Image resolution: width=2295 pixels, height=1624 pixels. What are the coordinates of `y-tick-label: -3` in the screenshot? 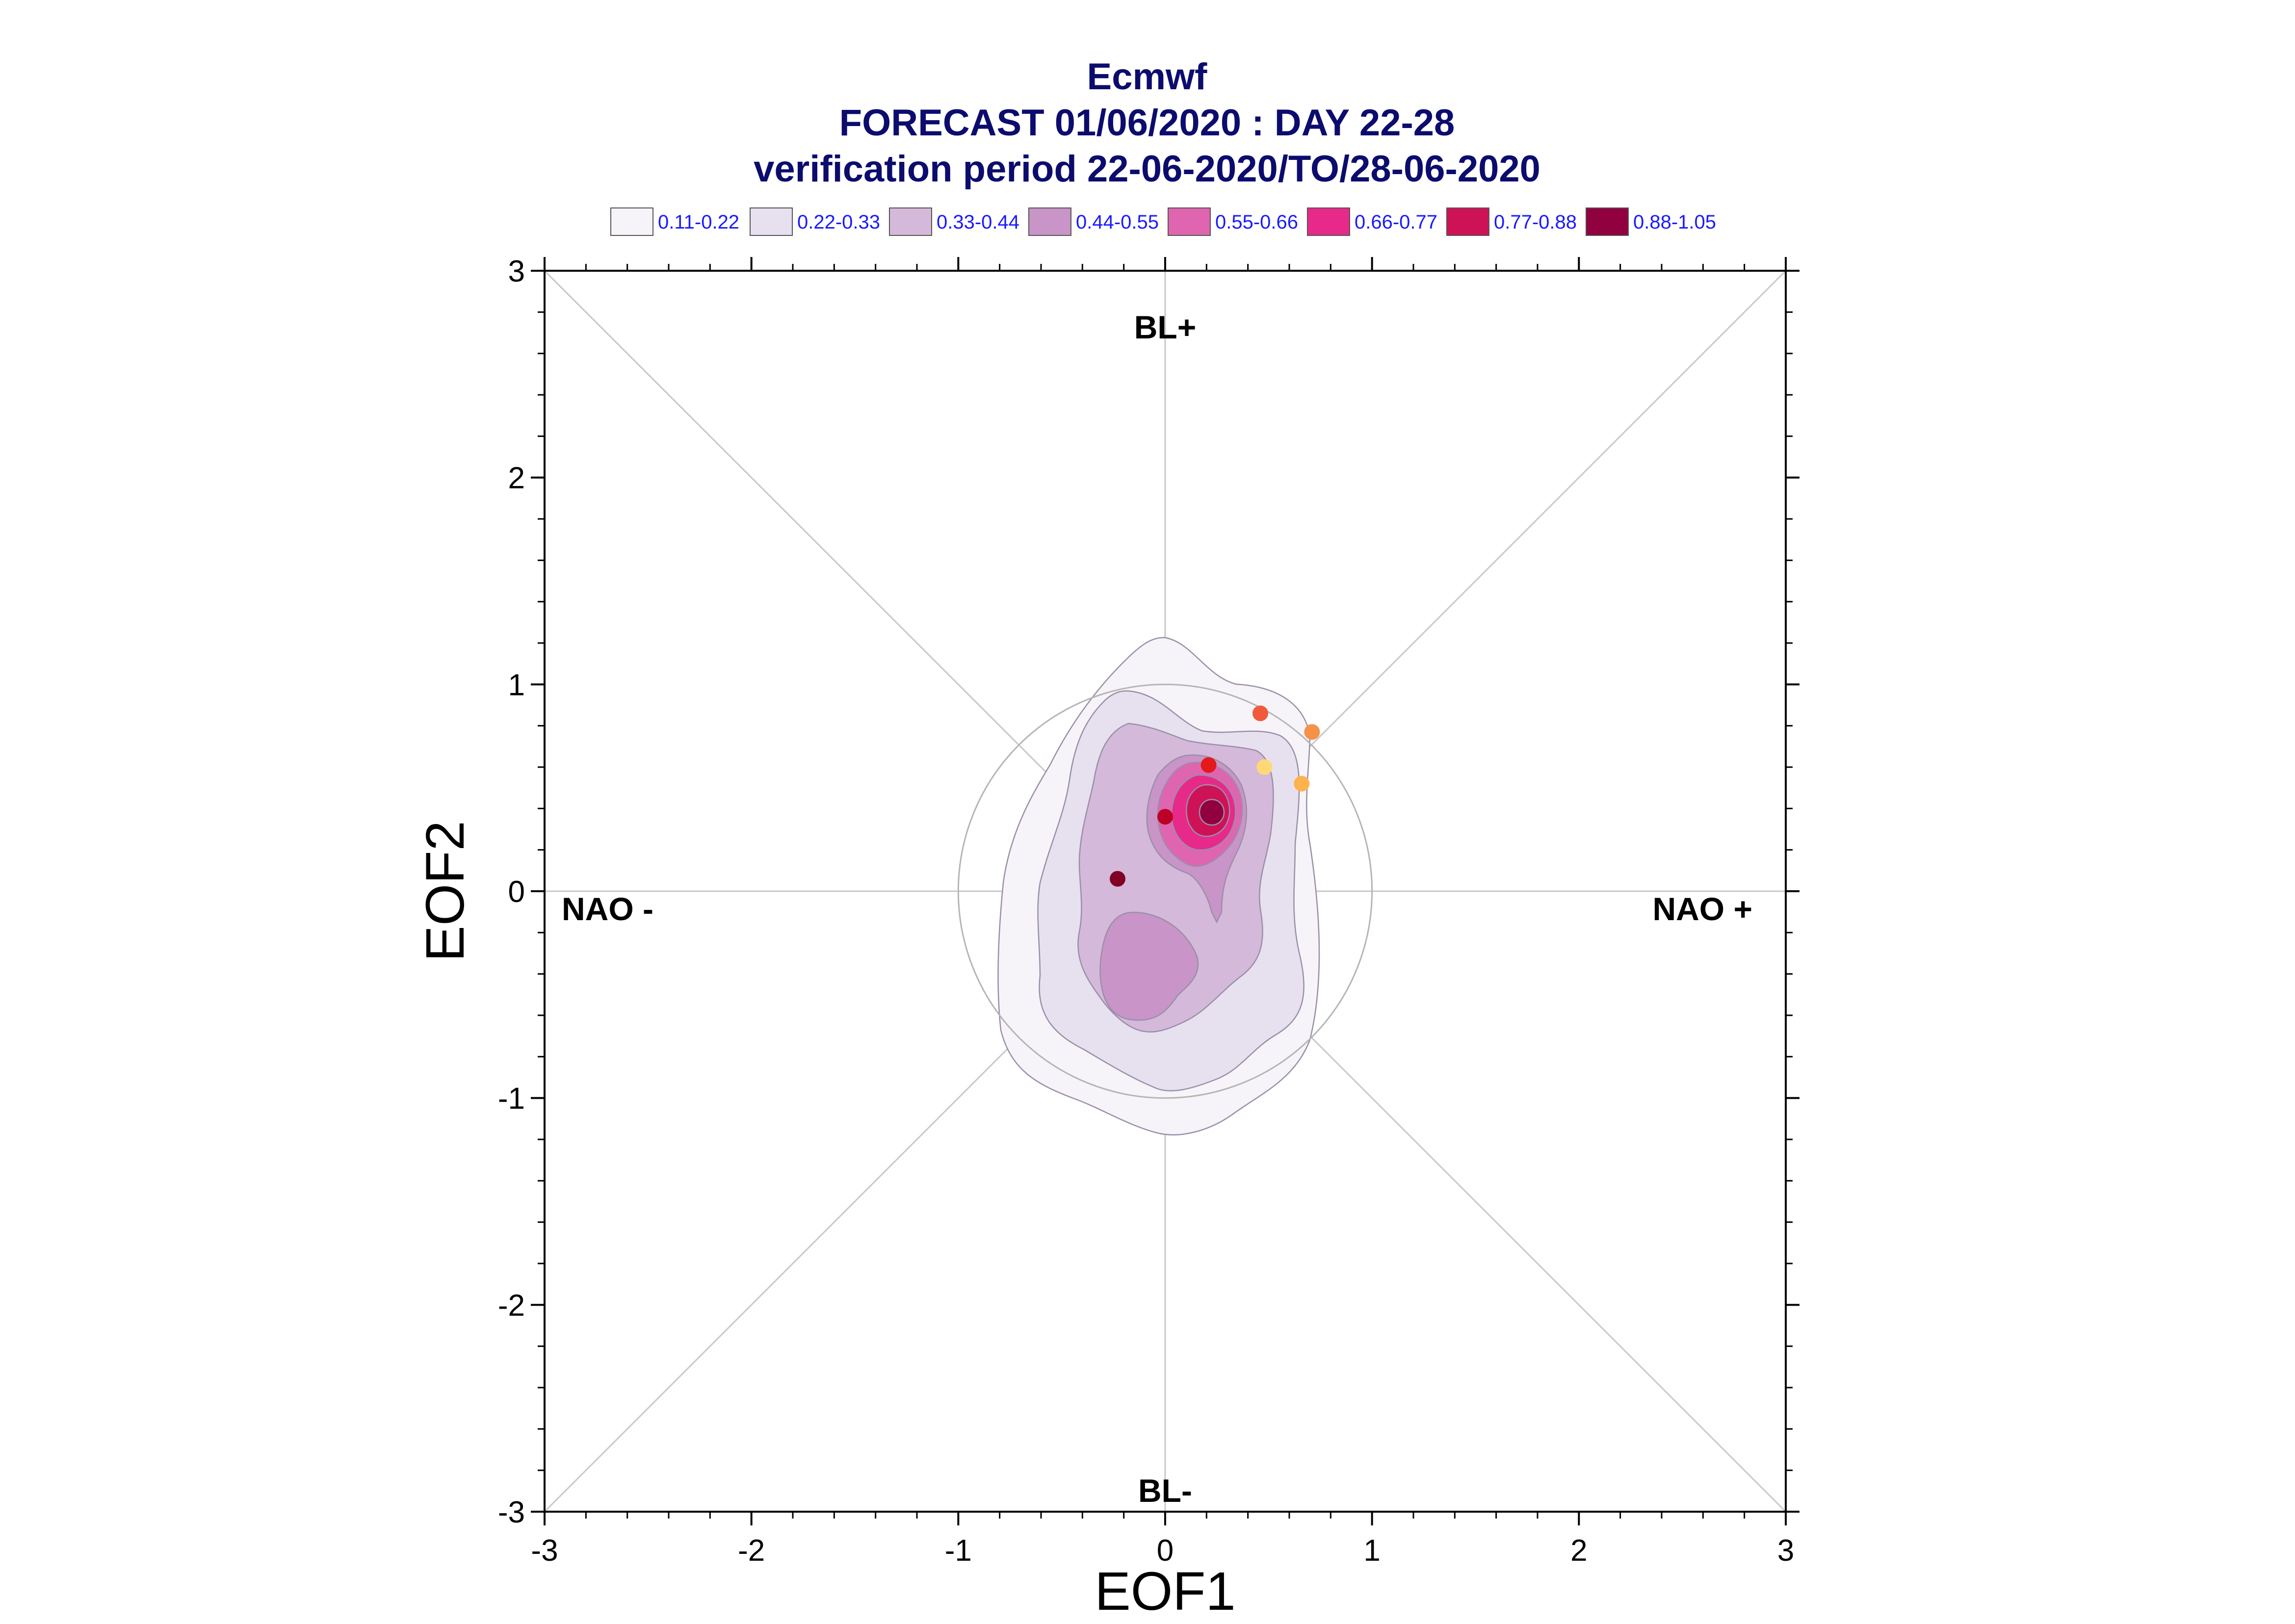 It's located at (511, 1512).